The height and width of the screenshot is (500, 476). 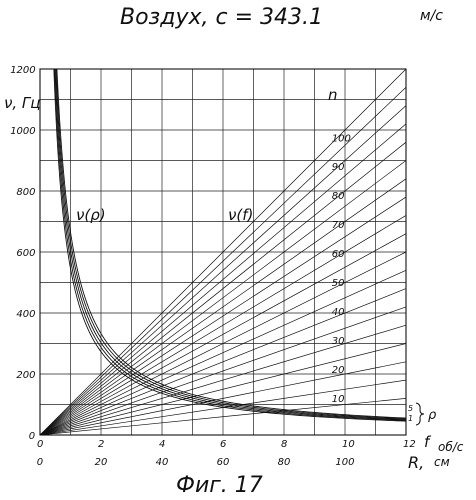 What do you see at coordinates (428, 442) in the screenshot?
I see `x-axis-f-label: f` at bounding box center [428, 442].